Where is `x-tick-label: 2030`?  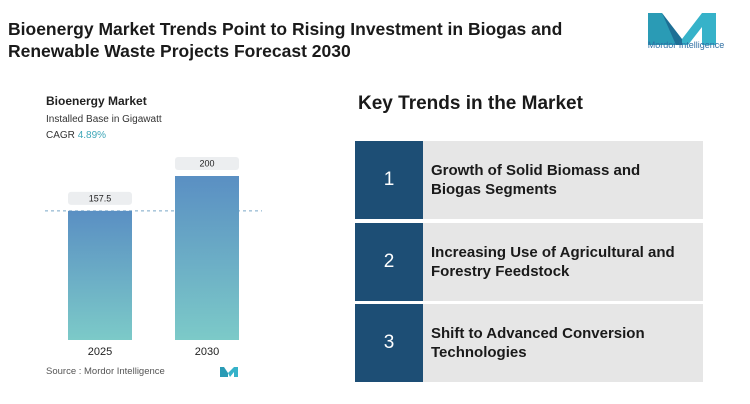
x-tick-label: 2030 is located at coordinates (207, 352).